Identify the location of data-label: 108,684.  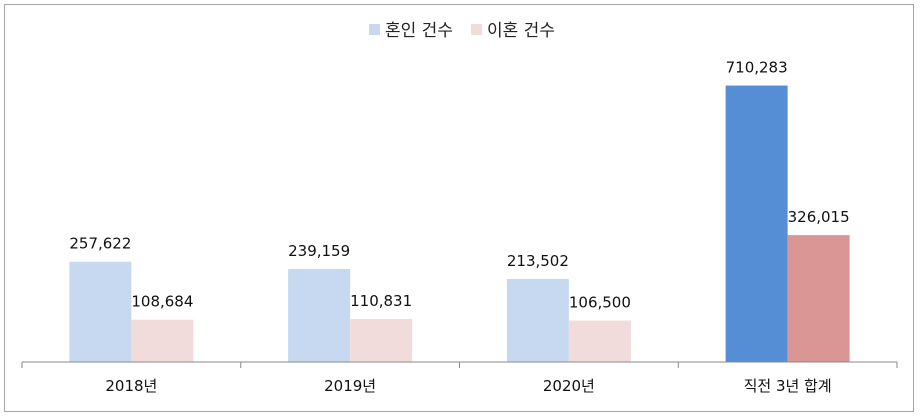
(162, 302).